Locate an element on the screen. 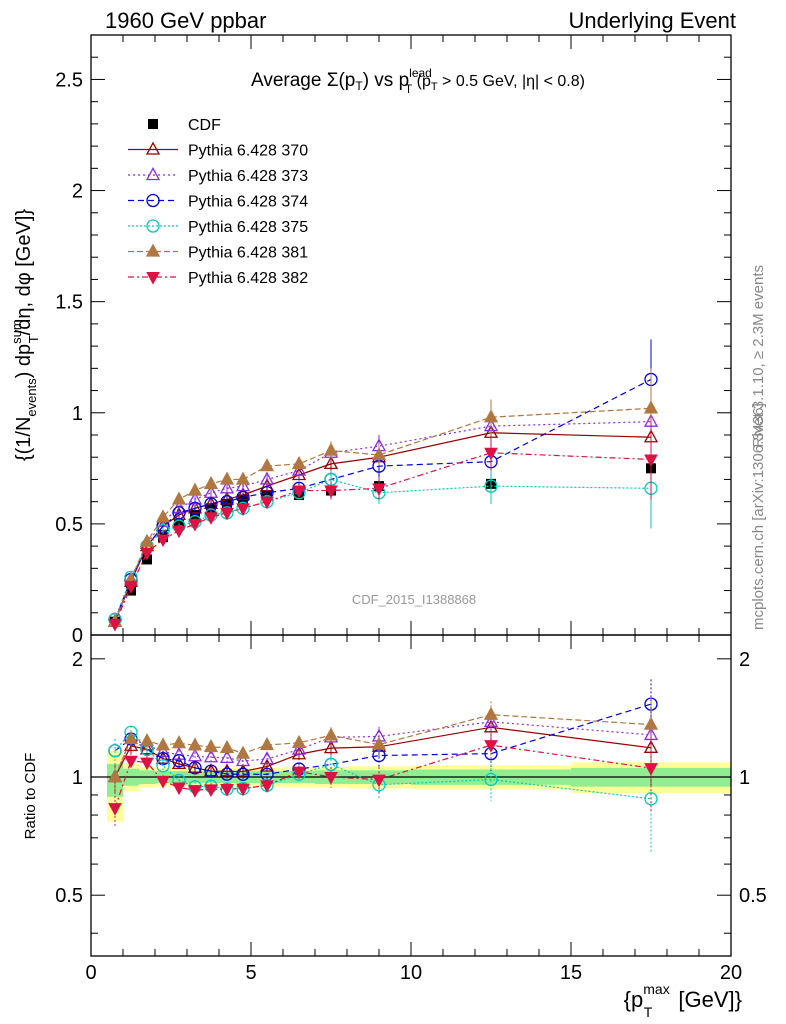 The image size is (786, 1024). ratio-y-tick-label: 0.5 is located at coordinates (69, 896).